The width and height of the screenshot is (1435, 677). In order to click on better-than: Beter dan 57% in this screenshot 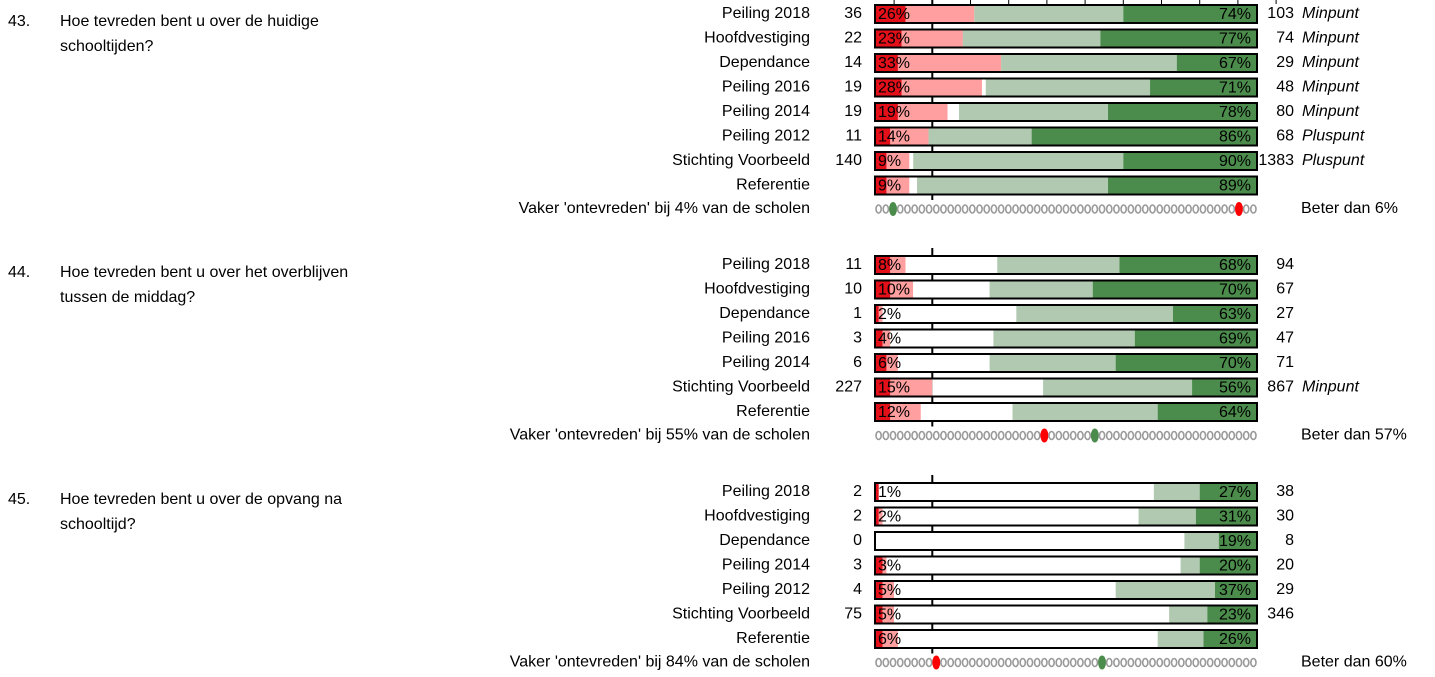, I will do `click(1354, 435)`.